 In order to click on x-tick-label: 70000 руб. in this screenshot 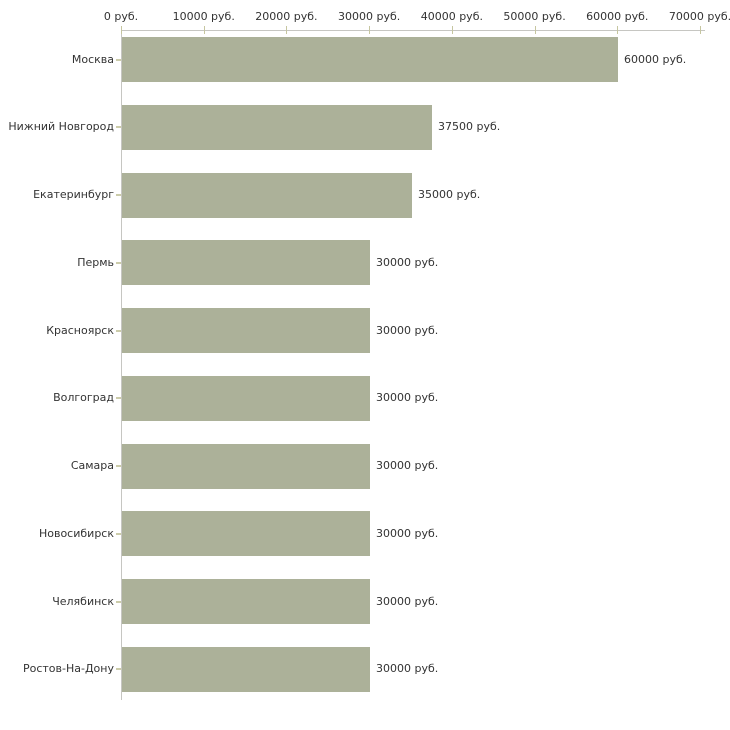, I will do `click(699, 16)`.